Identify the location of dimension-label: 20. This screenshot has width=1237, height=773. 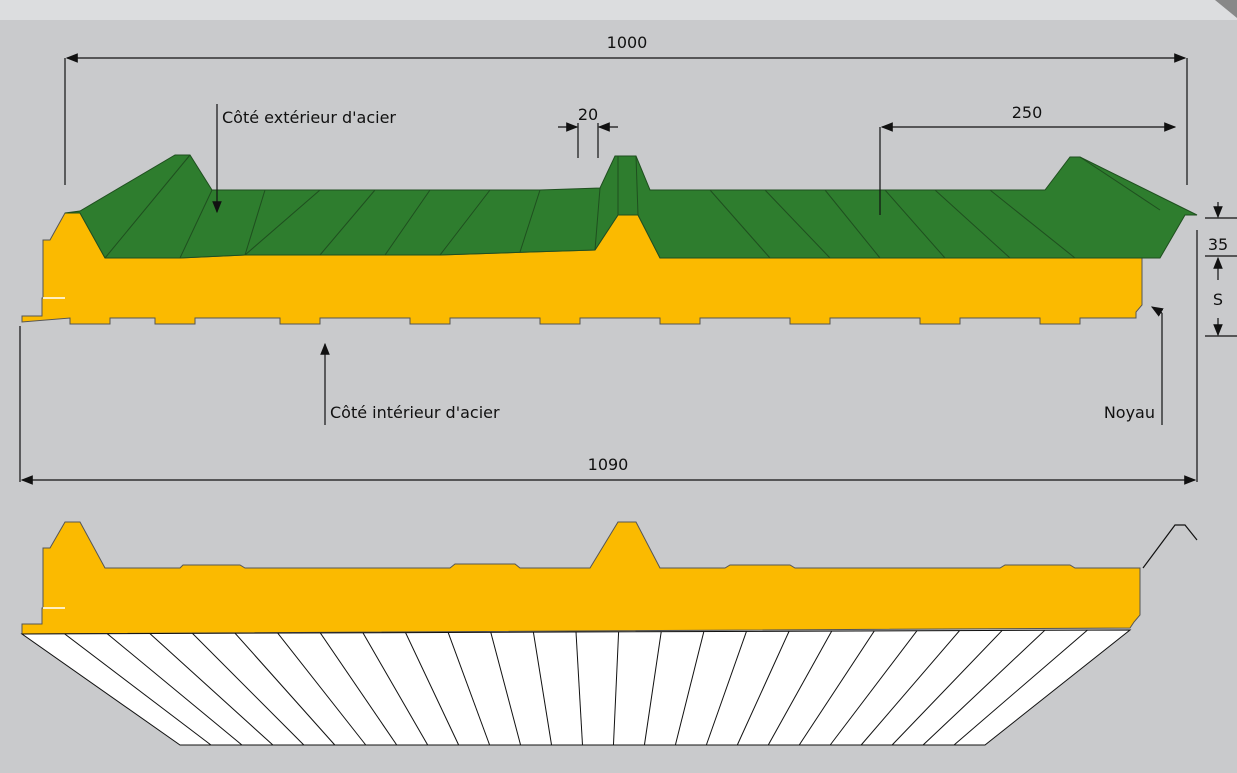
(588, 114).